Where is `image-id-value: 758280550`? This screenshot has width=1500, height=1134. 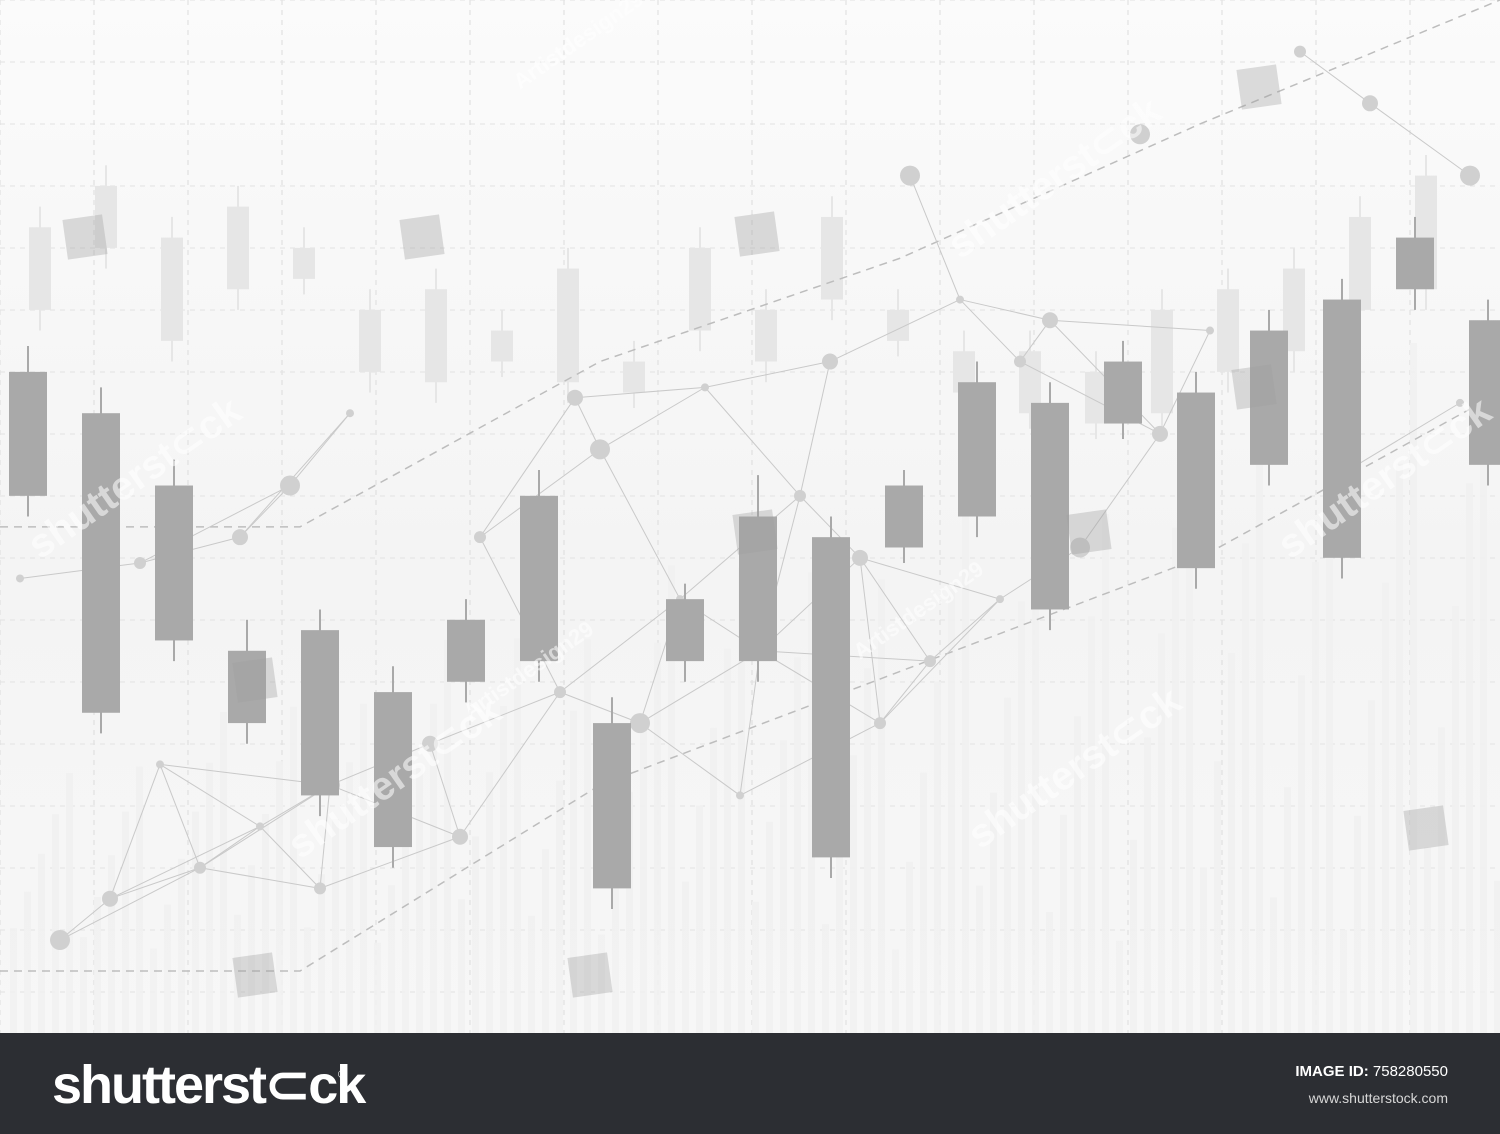
image-id-value: 758280550 is located at coordinates (1410, 1071).